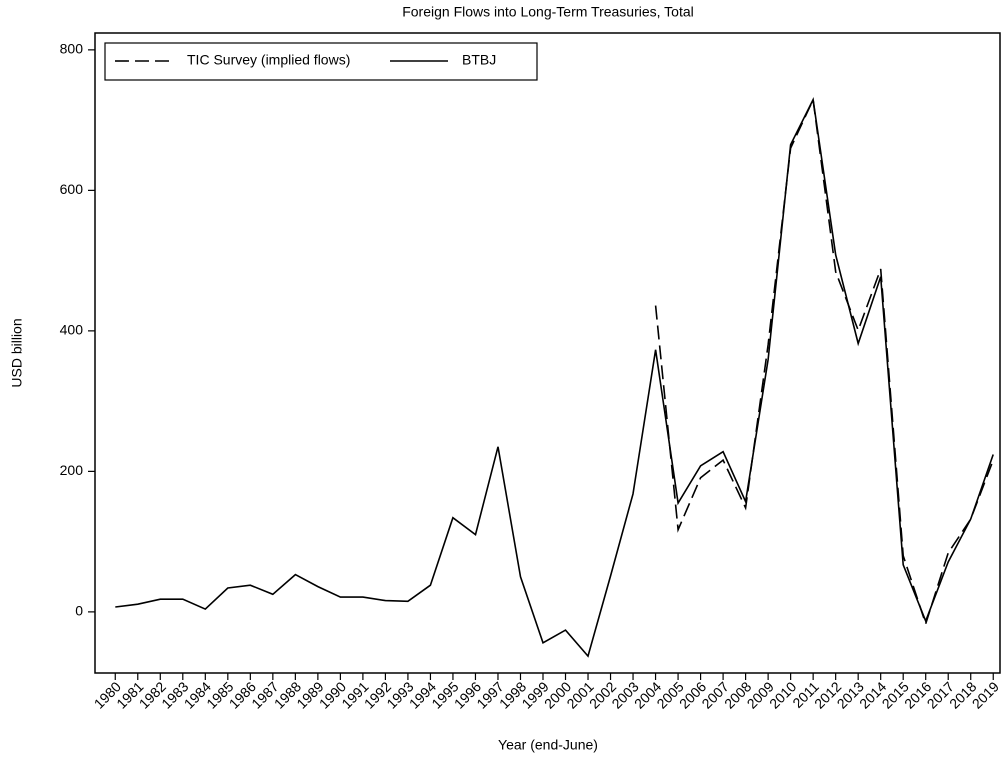 The image size is (1003, 759). What do you see at coordinates (72, 49) in the screenshot?
I see `y-tick-label: 800` at bounding box center [72, 49].